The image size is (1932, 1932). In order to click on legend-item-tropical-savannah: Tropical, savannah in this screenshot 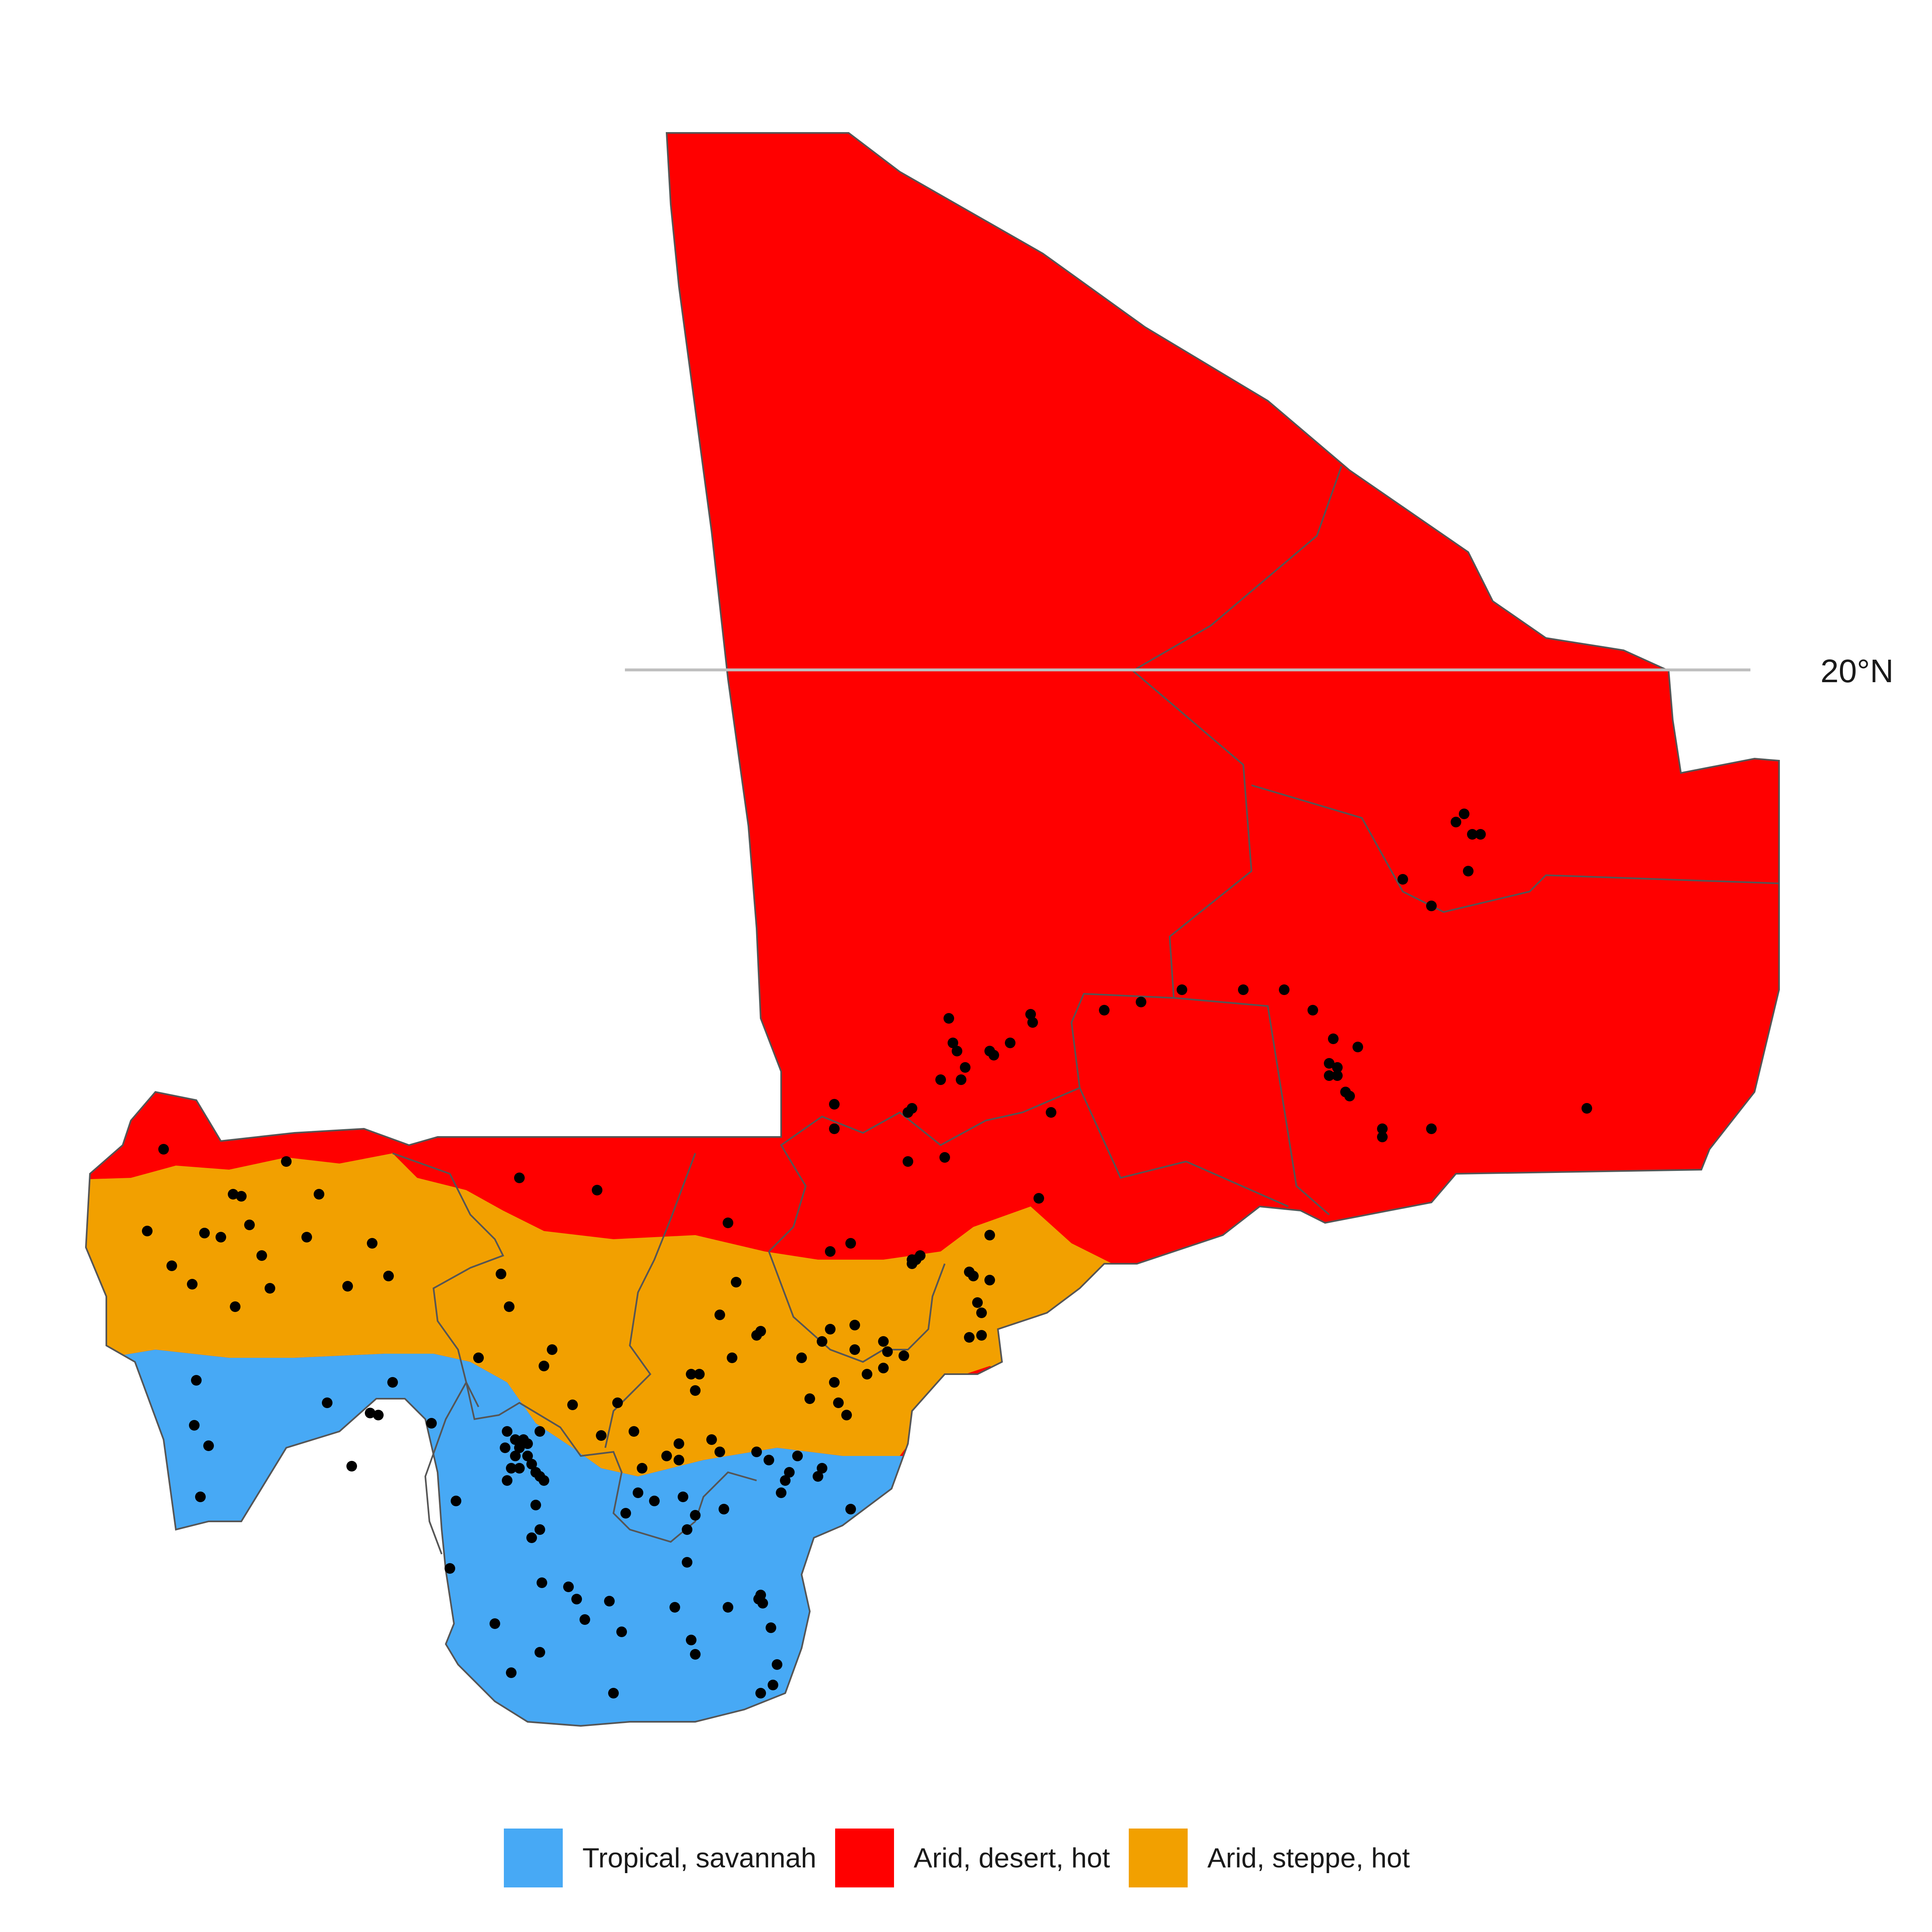, I will do `click(660, 1858)`.